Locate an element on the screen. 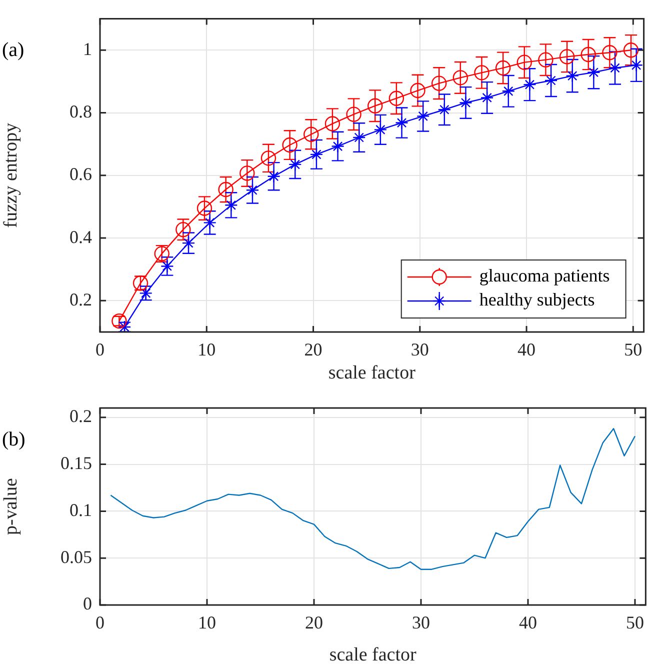 The width and height of the screenshot is (652, 667). y-tick-label: 0.8 is located at coordinates (81, 111).